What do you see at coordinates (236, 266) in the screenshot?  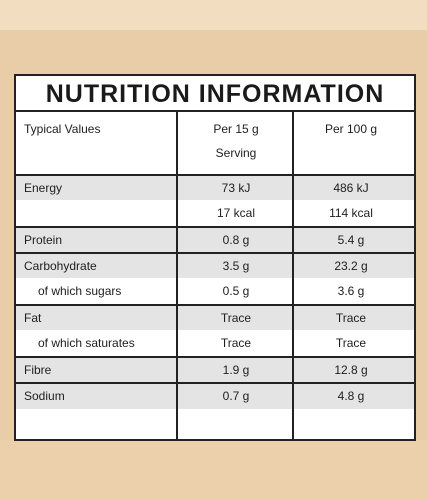 I see `row-per-serving: 3.5 g` at bounding box center [236, 266].